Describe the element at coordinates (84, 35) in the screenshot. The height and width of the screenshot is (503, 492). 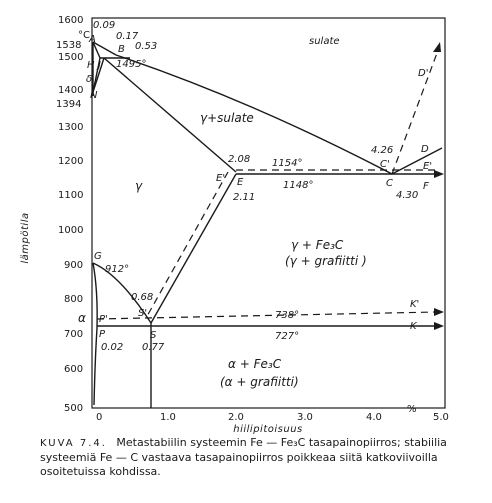
I see `y-unit: °C` at that location.